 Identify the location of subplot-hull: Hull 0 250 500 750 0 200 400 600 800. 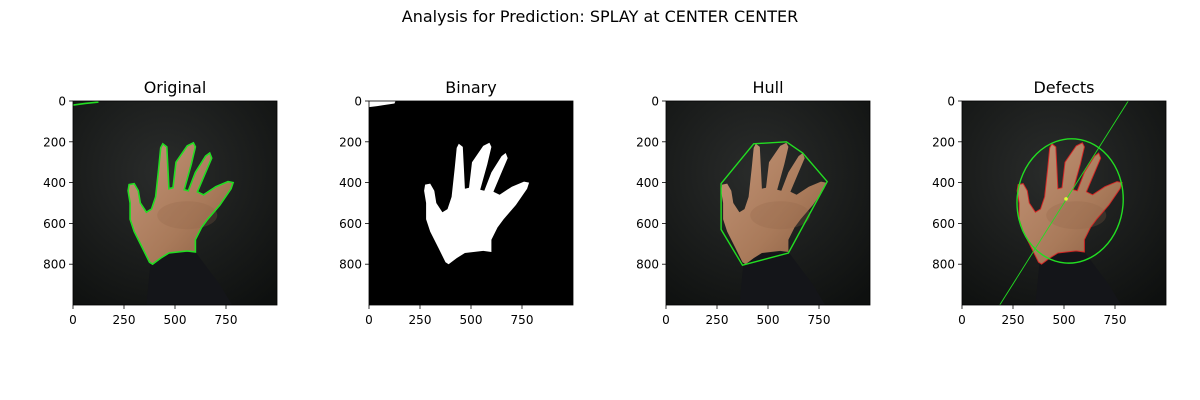
(753, 202).